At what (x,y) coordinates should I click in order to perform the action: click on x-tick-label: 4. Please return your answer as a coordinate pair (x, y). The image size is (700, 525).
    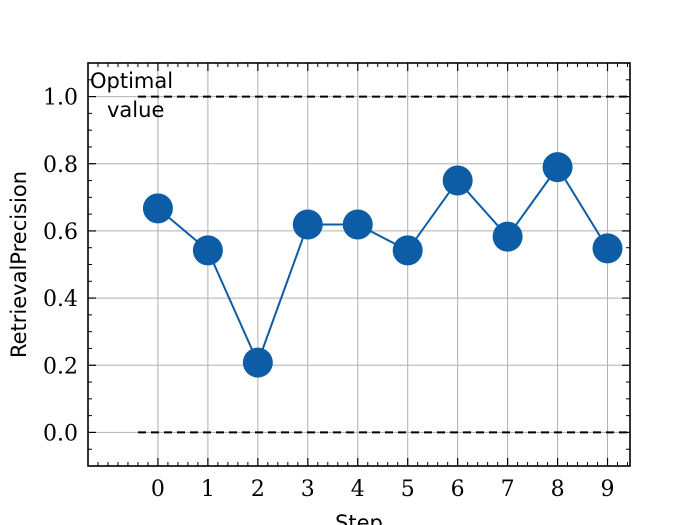
    Looking at the image, I should click on (358, 489).